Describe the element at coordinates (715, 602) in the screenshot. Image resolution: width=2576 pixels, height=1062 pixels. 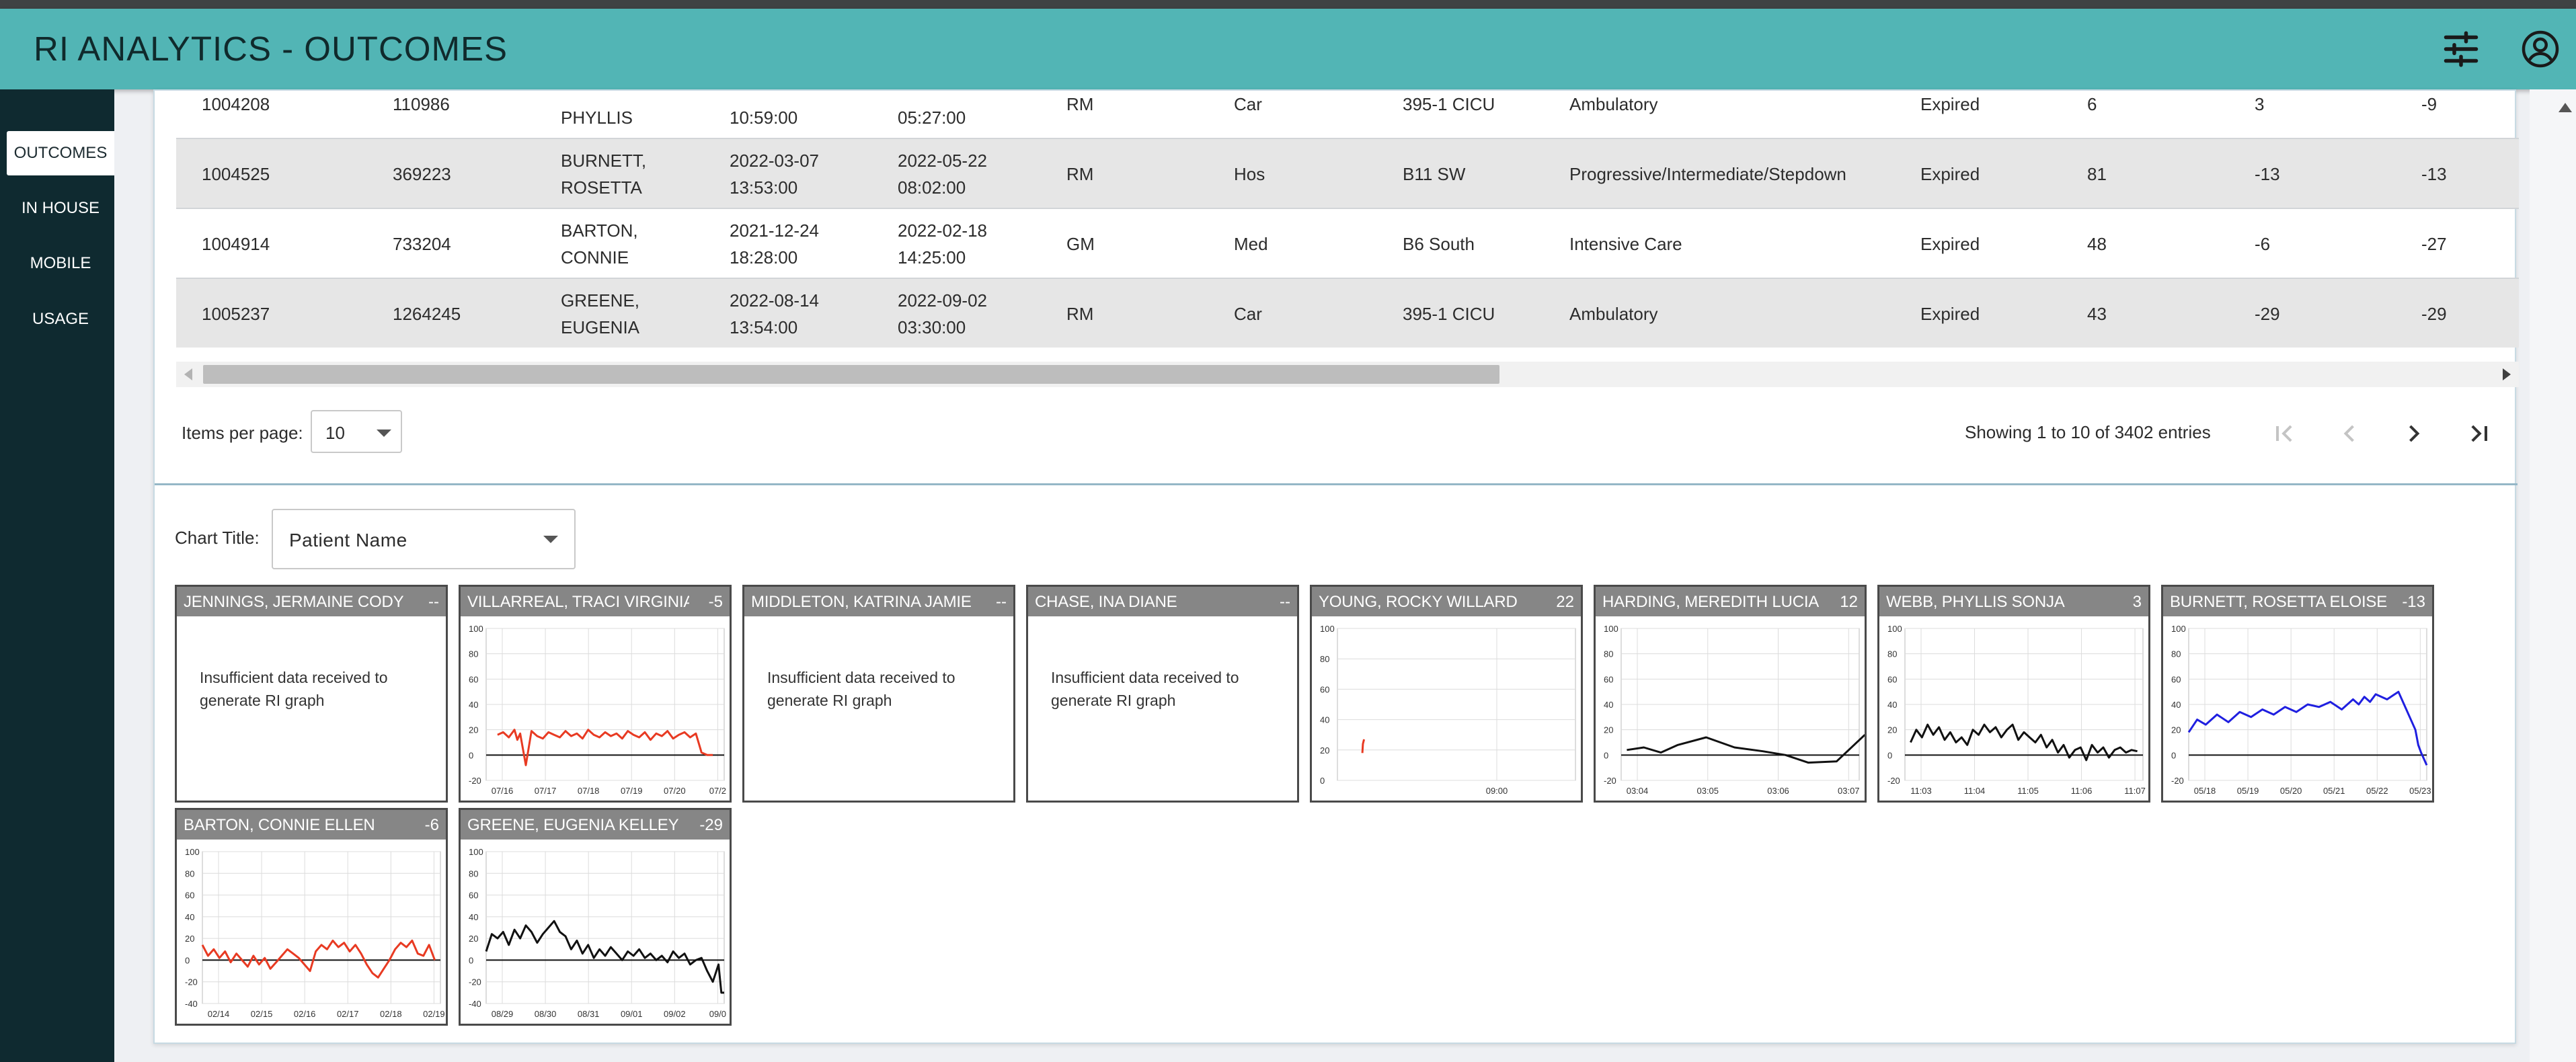
I see `chart-ri-value: -5` at that location.